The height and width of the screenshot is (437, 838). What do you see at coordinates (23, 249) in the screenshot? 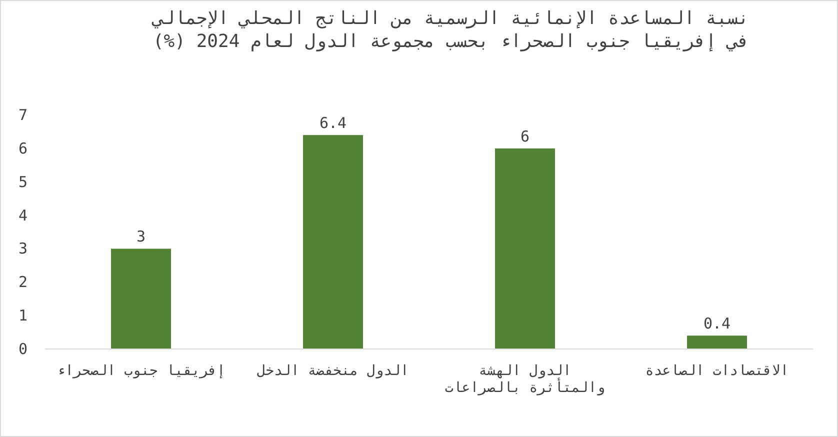
I see `y-tick-label: 3` at bounding box center [23, 249].